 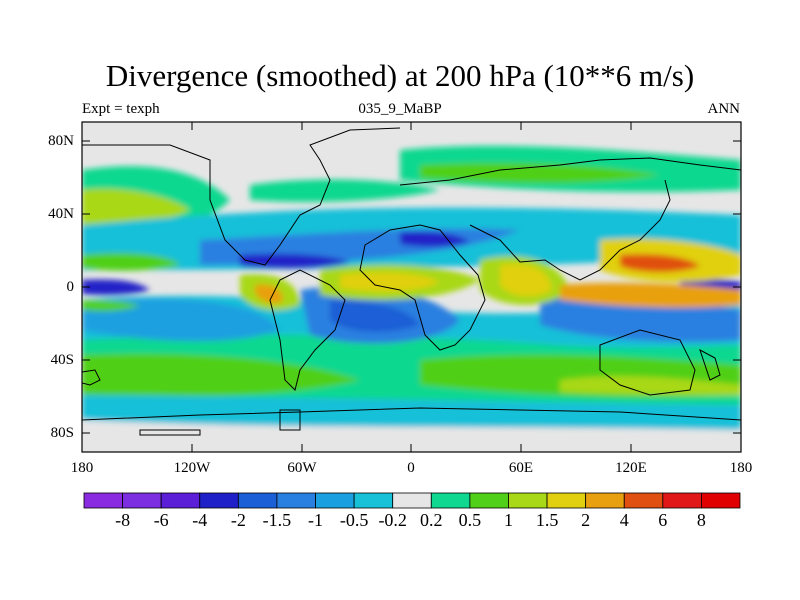 What do you see at coordinates (724, 109) in the screenshot?
I see `season-label: ANN` at bounding box center [724, 109].